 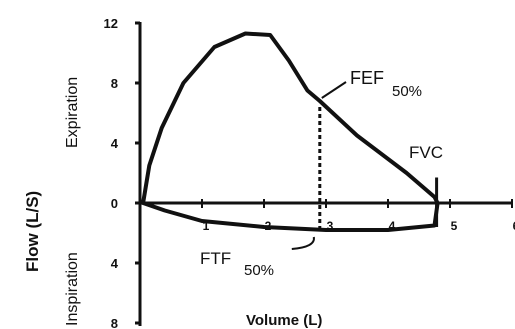 I want to click on inspiration-label: Inspiration, so click(x=72, y=289).